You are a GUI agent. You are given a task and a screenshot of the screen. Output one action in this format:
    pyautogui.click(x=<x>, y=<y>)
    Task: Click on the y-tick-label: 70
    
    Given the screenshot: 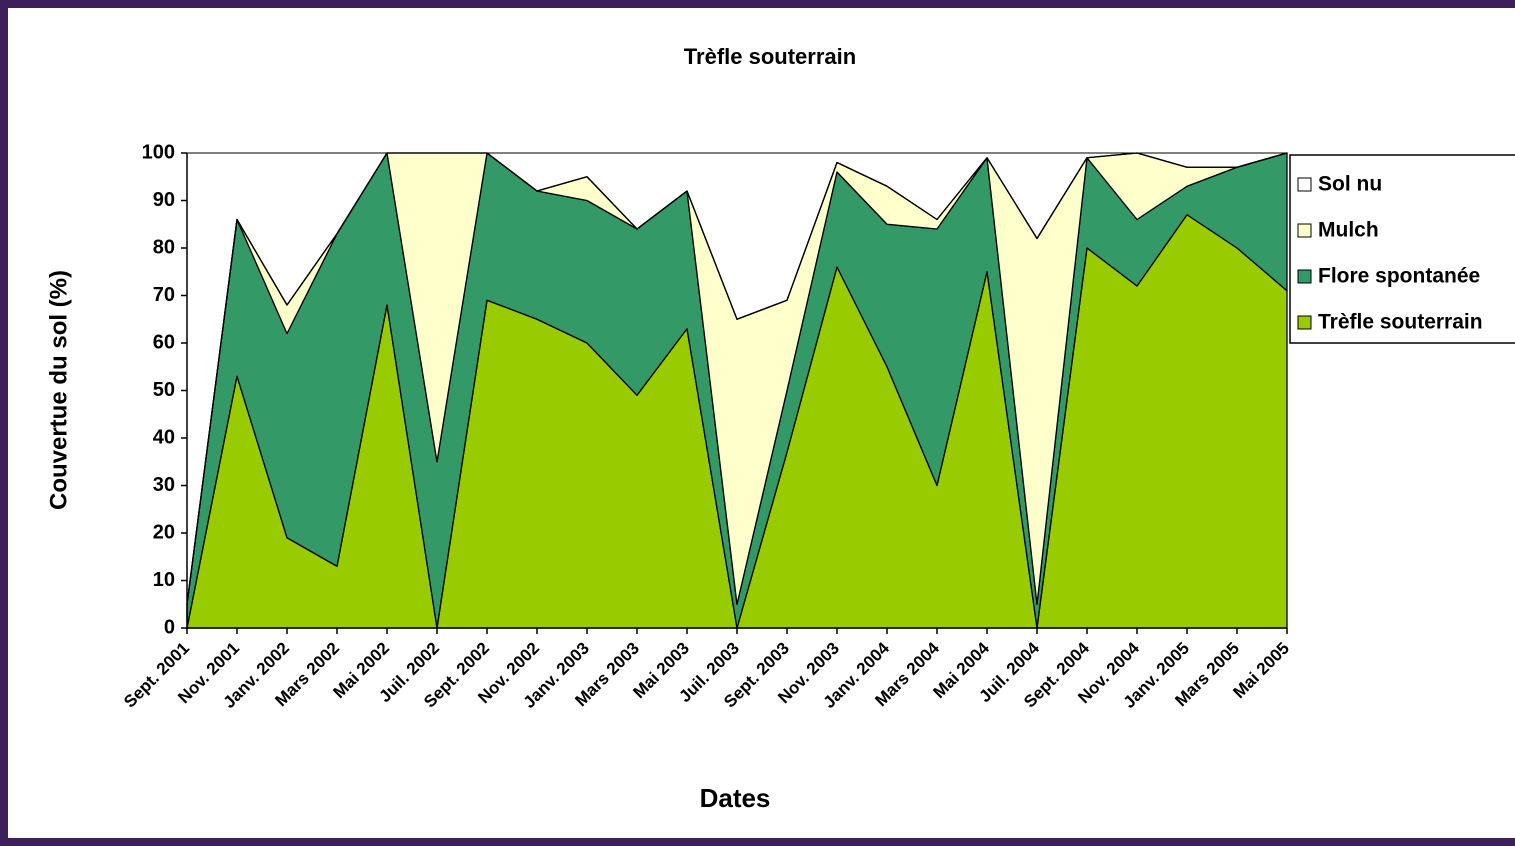 What is the action you would take?
    pyautogui.click(x=164, y=295)
    